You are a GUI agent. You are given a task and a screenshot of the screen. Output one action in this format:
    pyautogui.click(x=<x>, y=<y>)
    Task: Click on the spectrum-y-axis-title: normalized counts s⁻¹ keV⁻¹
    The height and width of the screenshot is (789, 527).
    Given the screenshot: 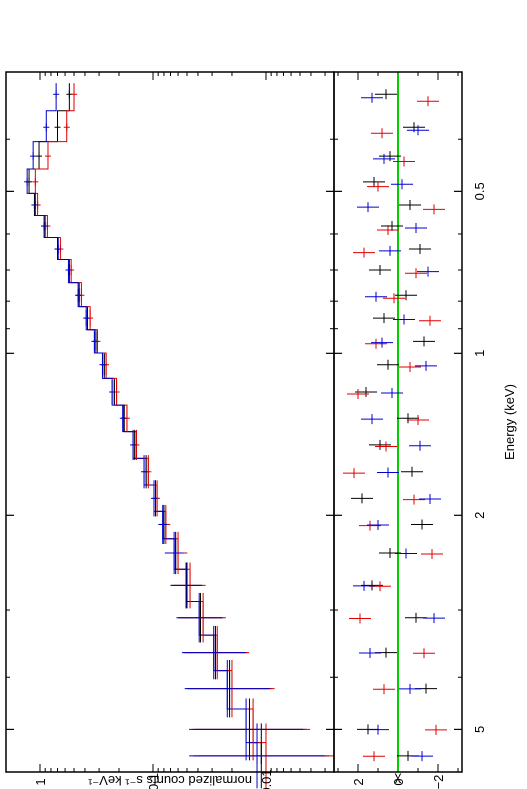 What is the action you would take?
    pyautogui.click(x=169, y=780)
    